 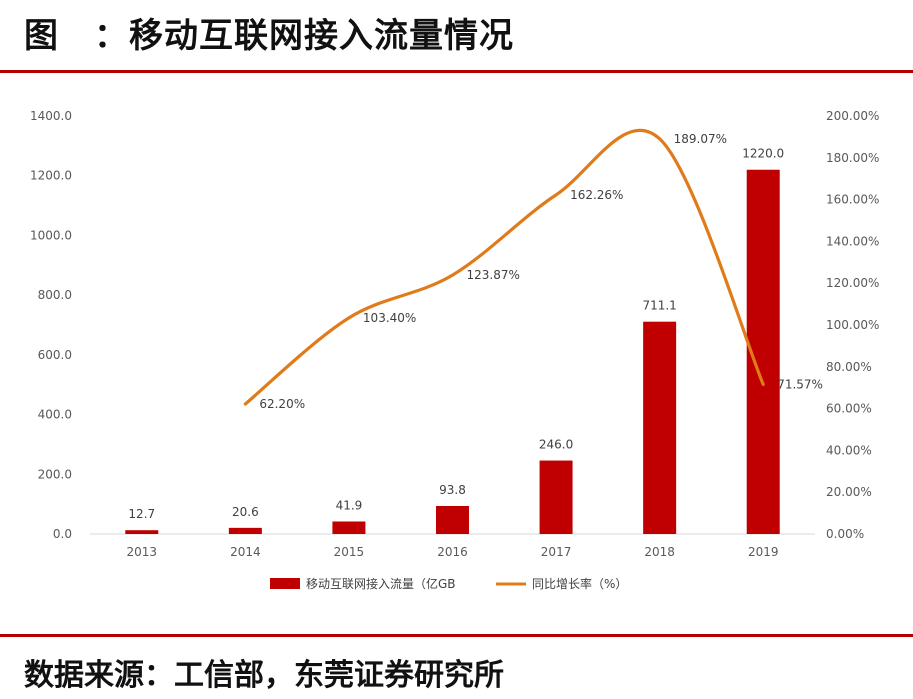 I want to click on figure-title: 图 ：移动互联网接入流量情况, so click(x=269, y=36).